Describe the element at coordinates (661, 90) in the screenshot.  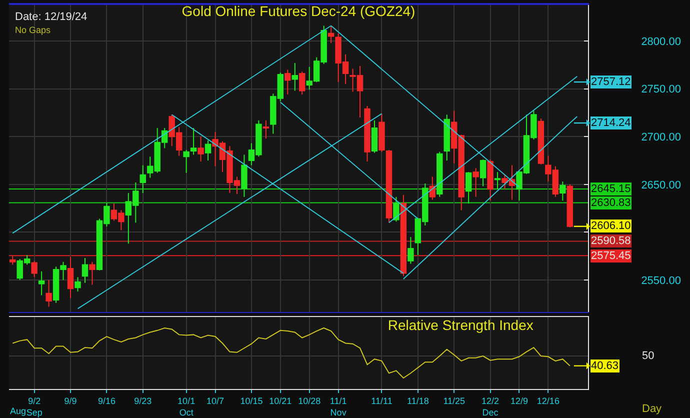
I see `y-tick-label: 2750.00` at that location.